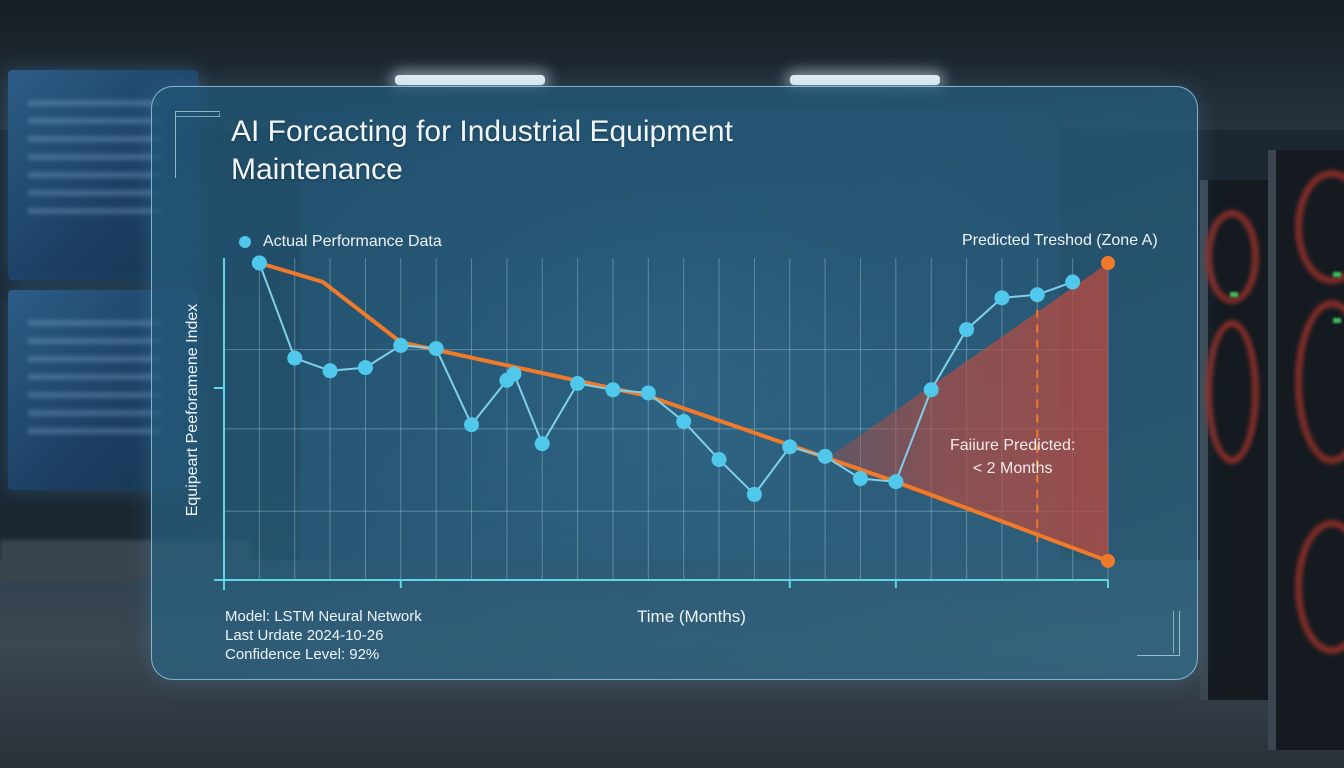 Image resolution: width=1344 pixels, height=768 pixels. Describe the element at coordinates (304, 635) in the screenshot. I see `last-update: Last Urdate 2024-10-26` at that location.